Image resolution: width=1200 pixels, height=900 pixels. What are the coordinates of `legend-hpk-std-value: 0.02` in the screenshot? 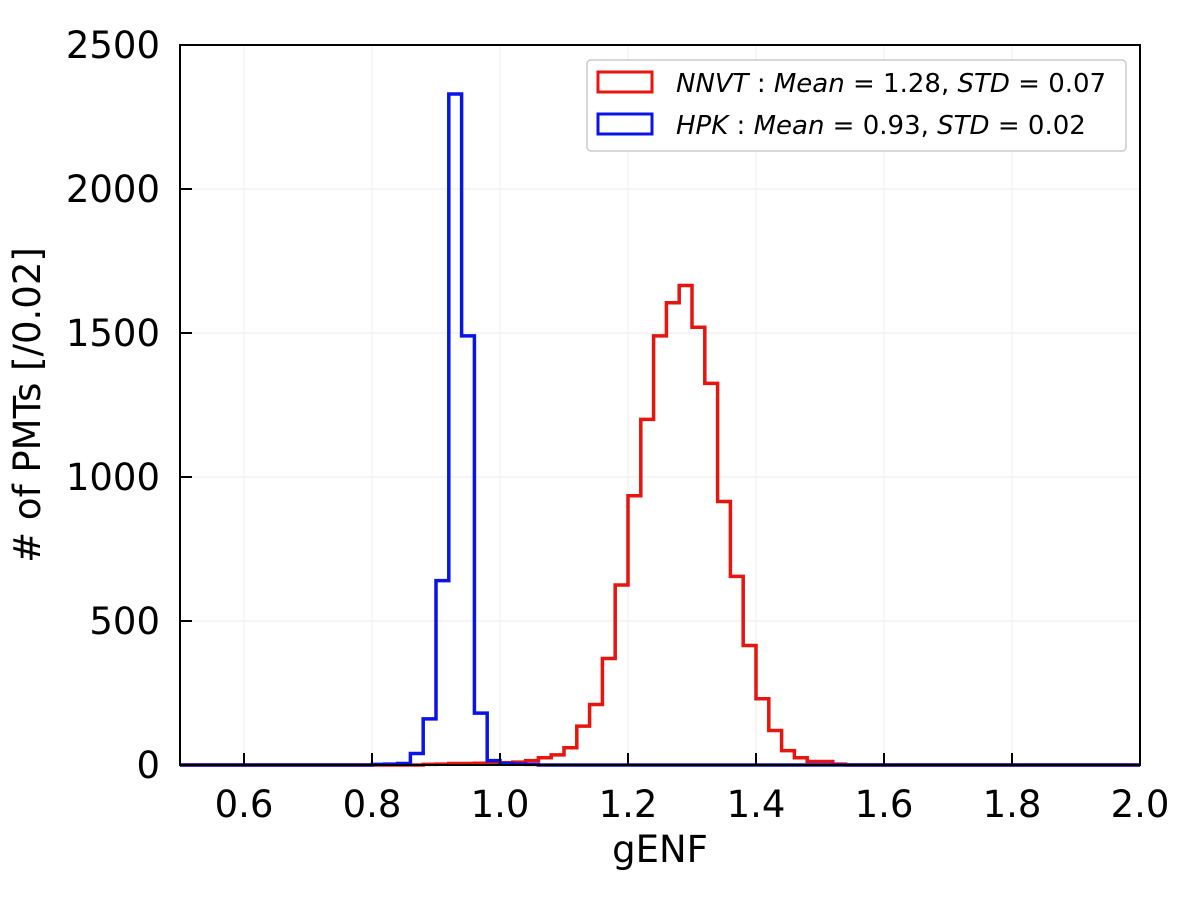 It's located at (1057, 126).